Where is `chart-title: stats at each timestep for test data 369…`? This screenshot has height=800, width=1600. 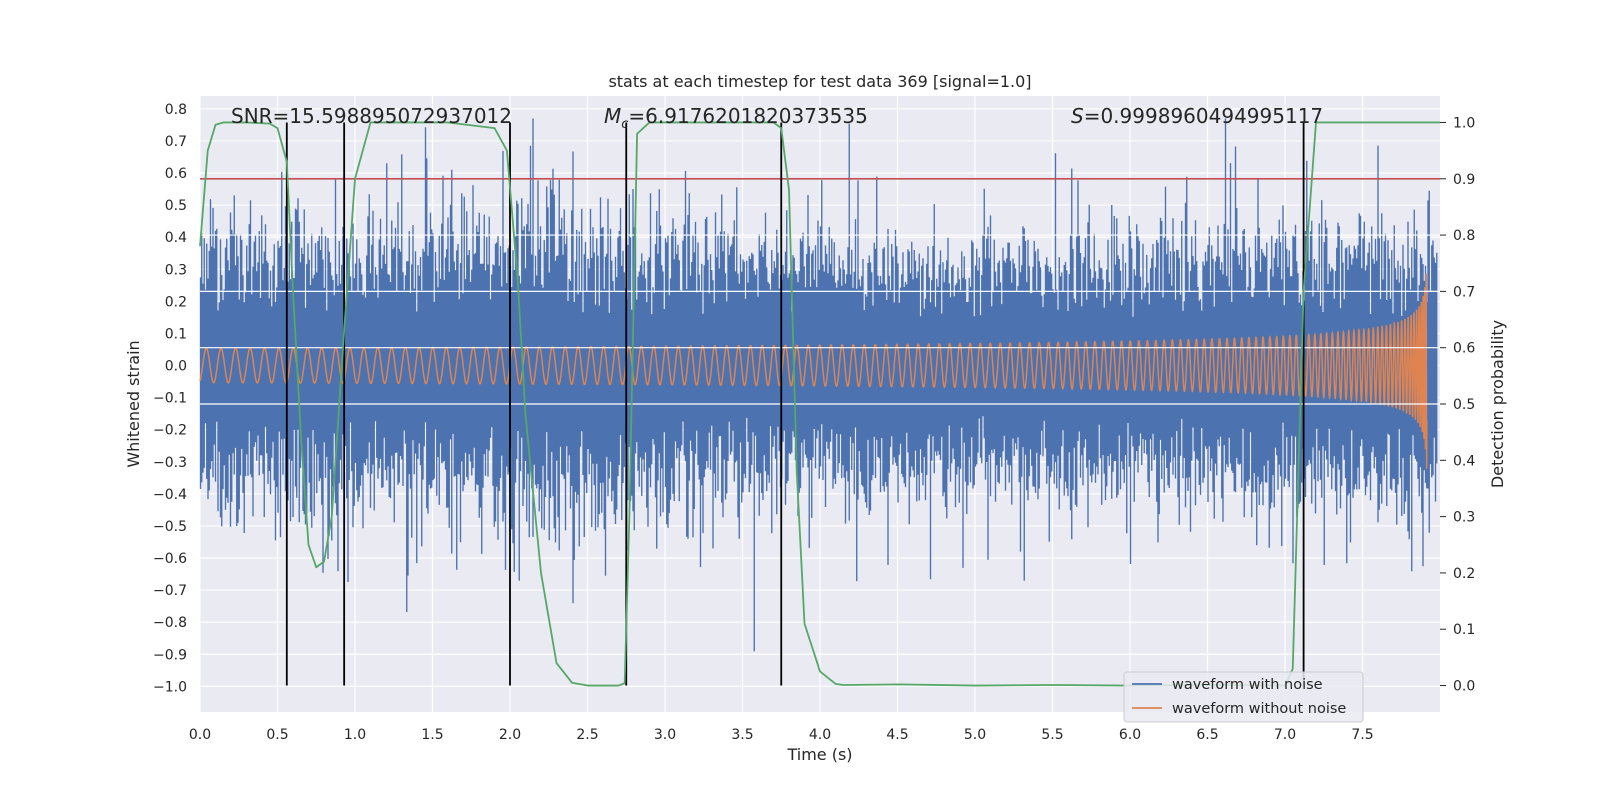 chart-title: stats at each timestep for test data 369… is located at coordinates (819, 81).